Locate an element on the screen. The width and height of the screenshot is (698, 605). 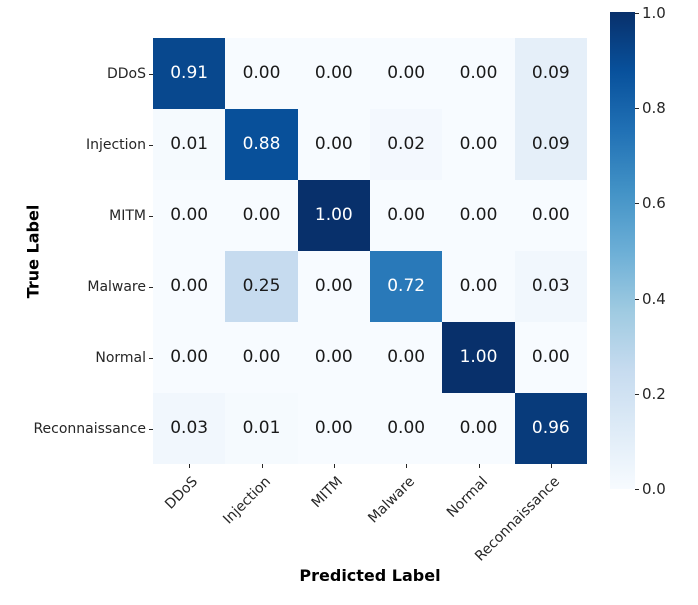
heatmap-cell: 0.88 is located at coordinates (261, 144).